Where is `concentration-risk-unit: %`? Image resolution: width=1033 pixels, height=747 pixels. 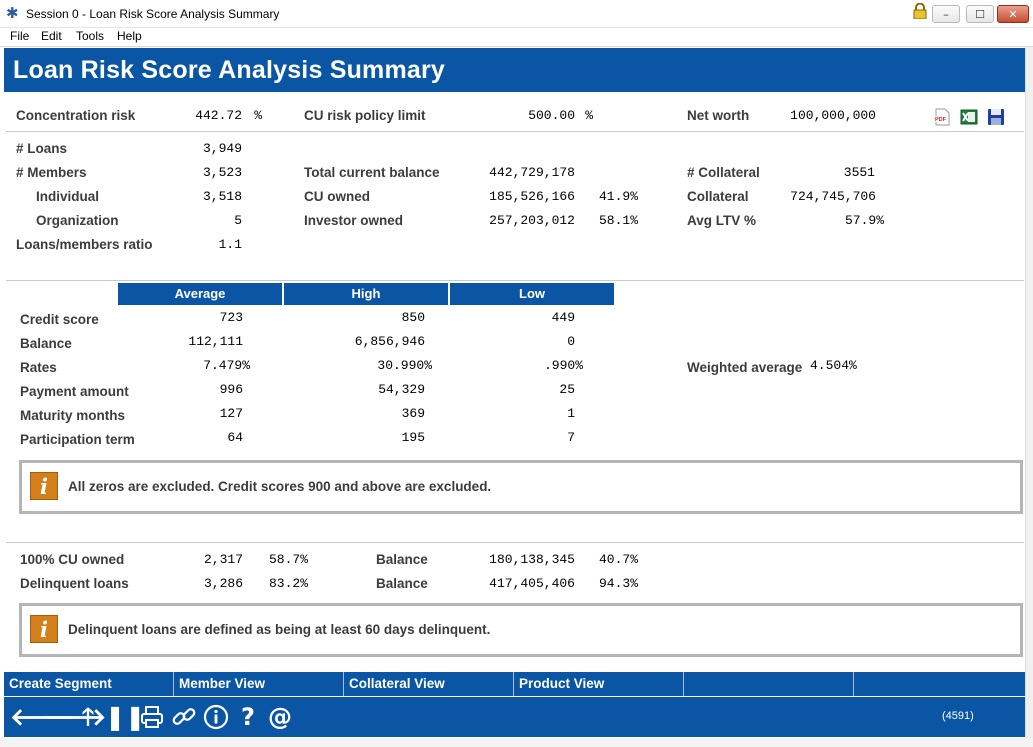
concentration-risk-unit: % is located at coordinates (258, 115).